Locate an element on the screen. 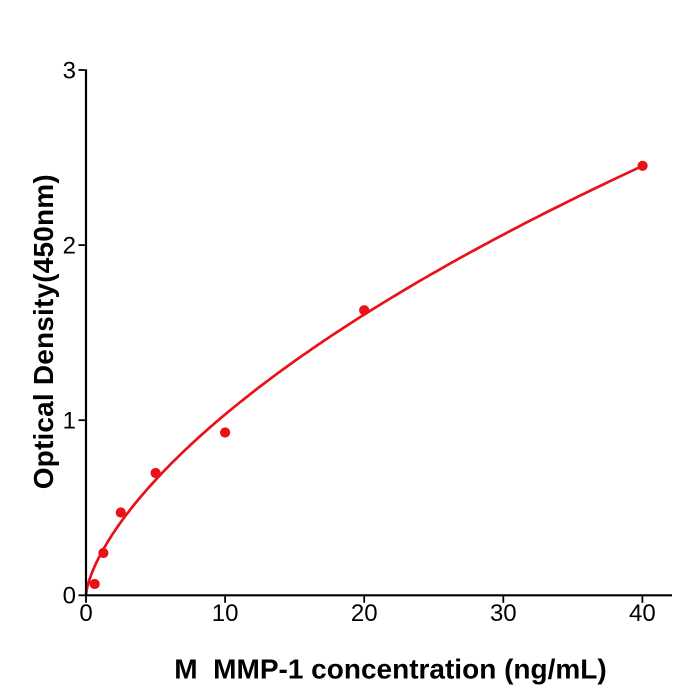 This screenshot has height=700, width=700. svg-text: 1 is located at coordinates (69, 421).